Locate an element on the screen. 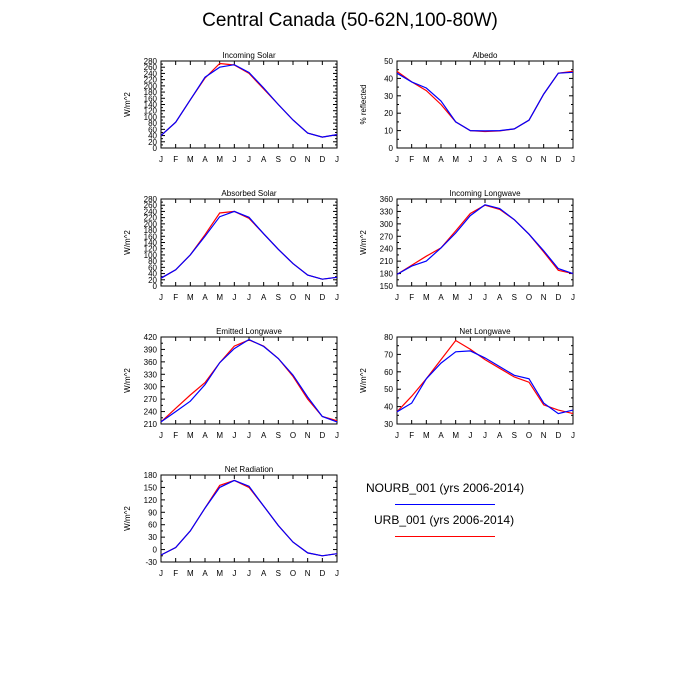  y-tick-label: 90 is located at coordinates (152, 512).